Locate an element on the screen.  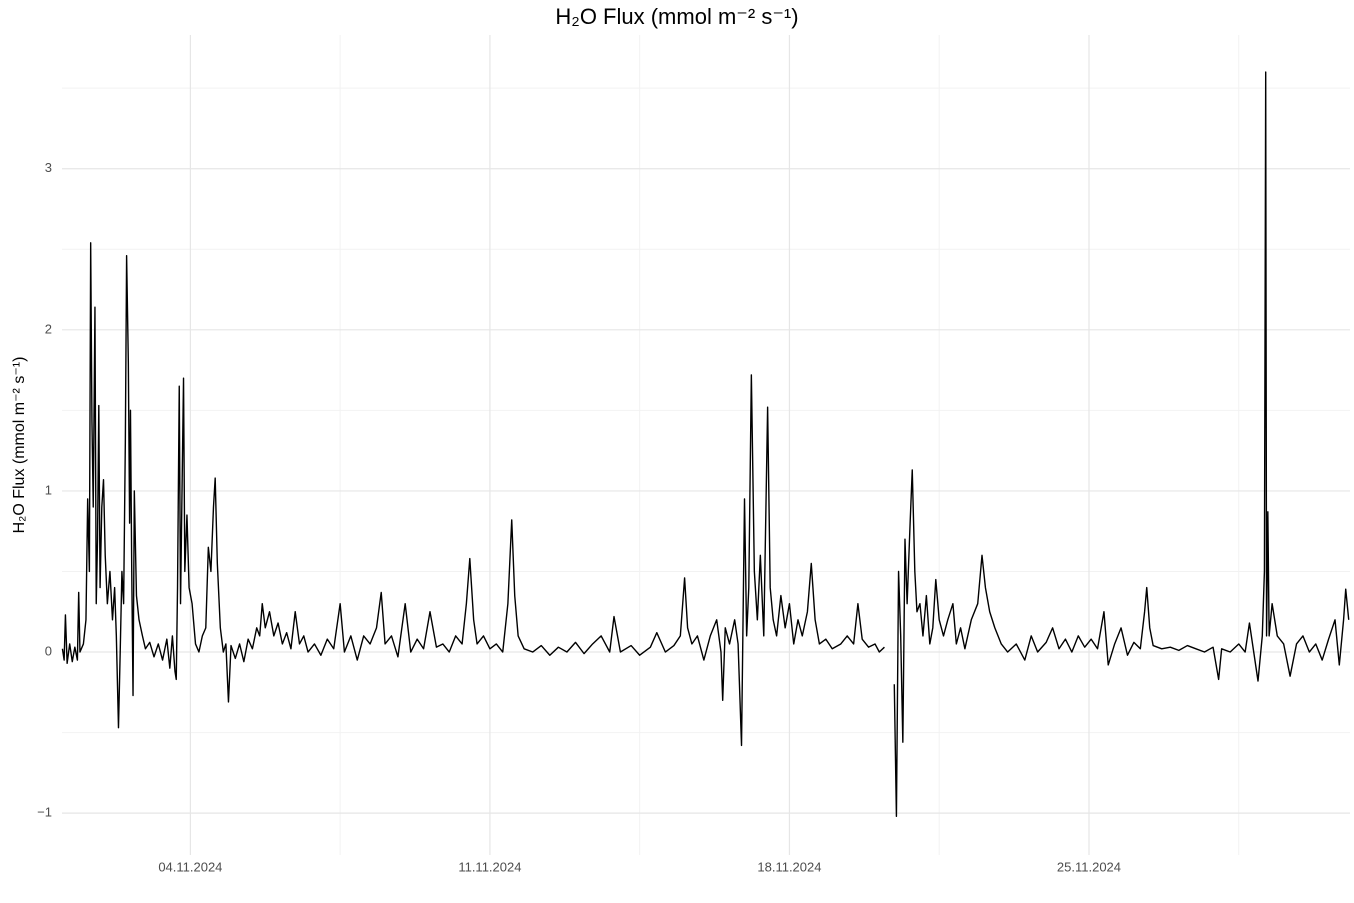
y-tick-label: 0 is located at coordinates (48, 650).